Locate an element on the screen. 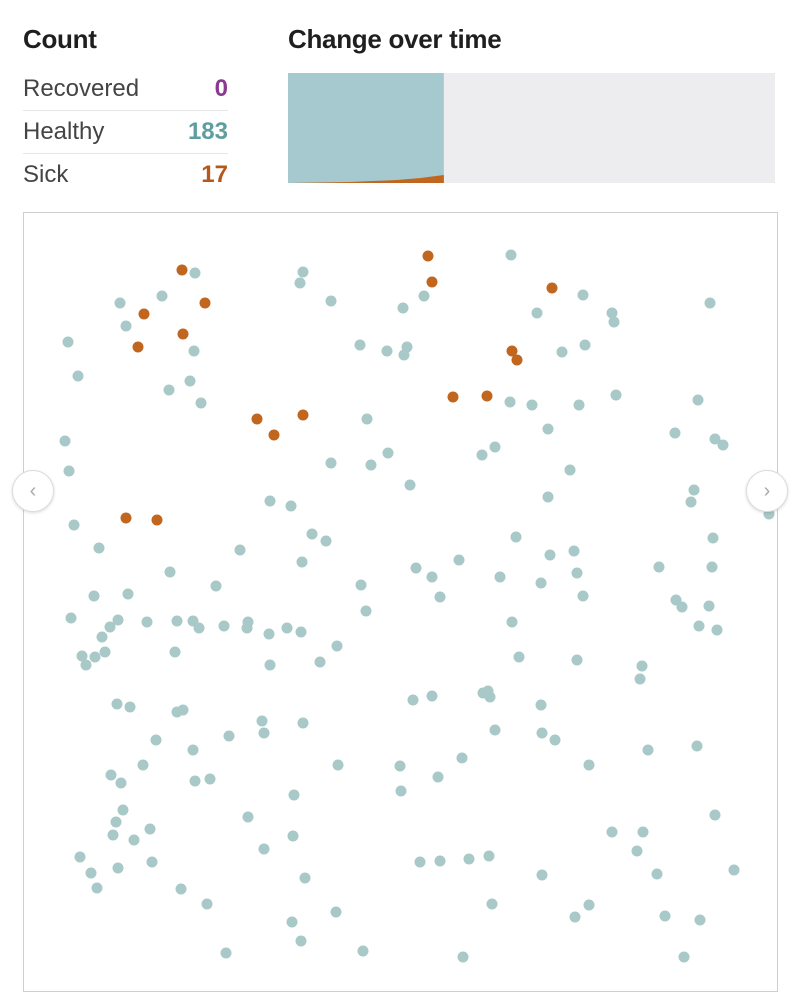  chevron-left-icon: ‹ is located at coordinates (33, 491).